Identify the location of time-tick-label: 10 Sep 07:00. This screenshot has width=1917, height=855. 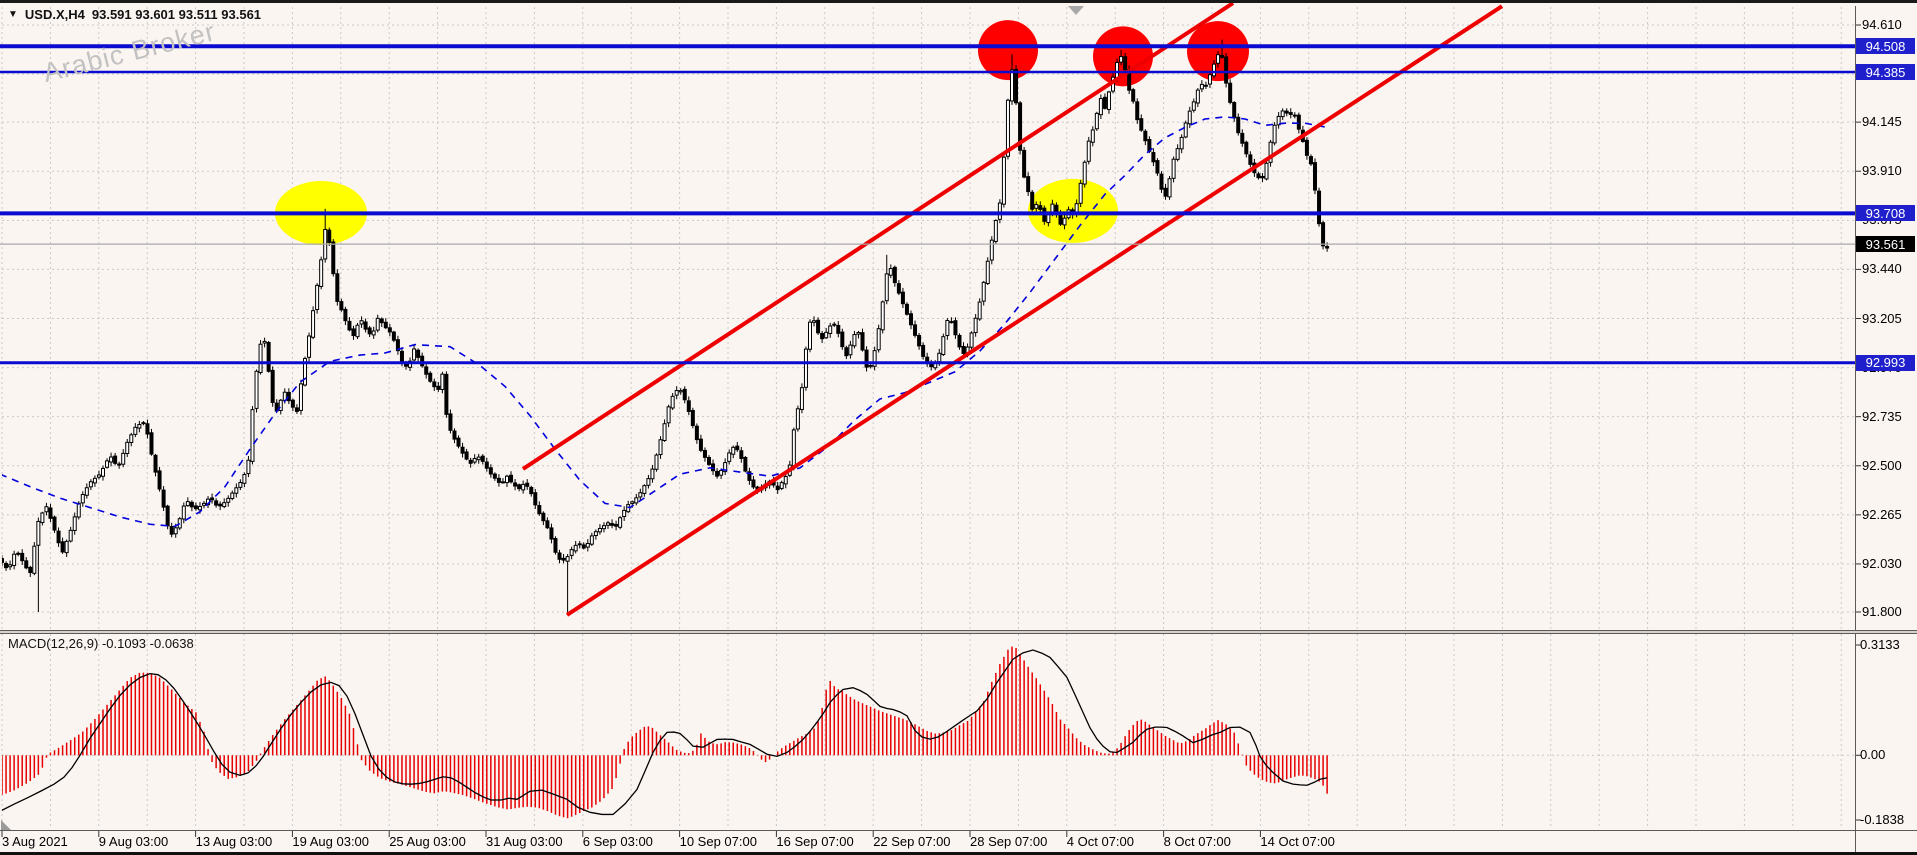
(718, 841).